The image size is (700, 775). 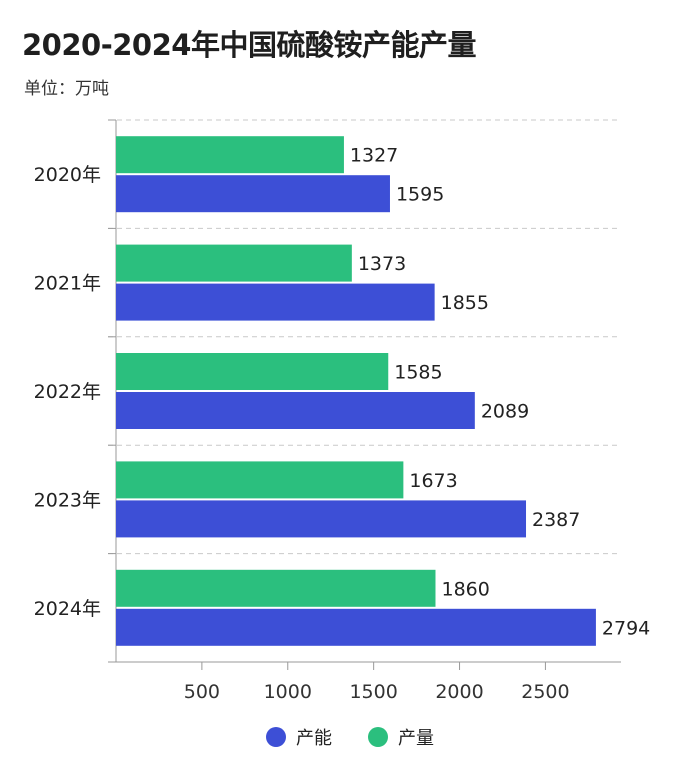 I want to click on x-tick-label: 1000, so click(x=288, y=692).